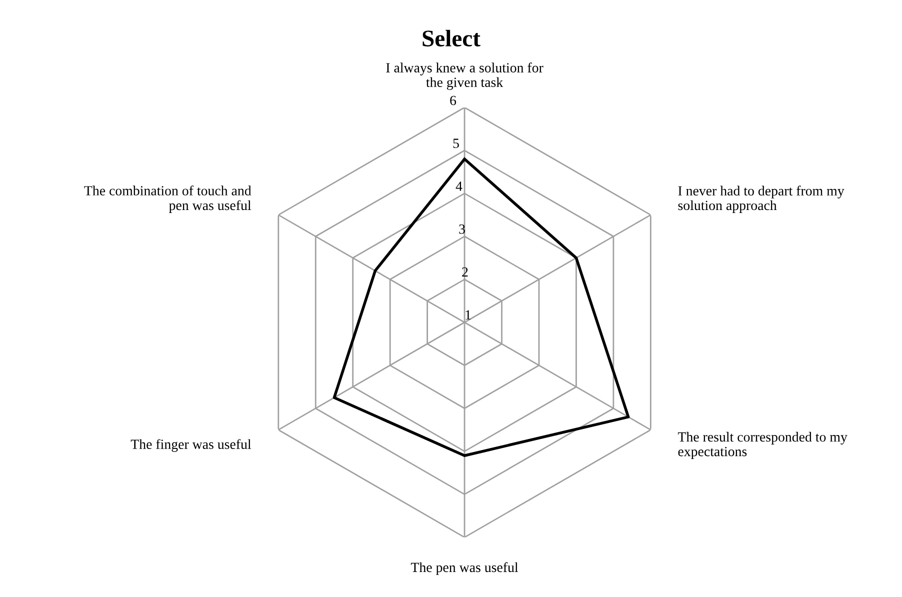 The height and width of the screenshot is (597, 902). What do you see at coordinates (191, 445) in the screenshot?
I see `spoke-label: The finger was useful` at bounding box center [191, 445].